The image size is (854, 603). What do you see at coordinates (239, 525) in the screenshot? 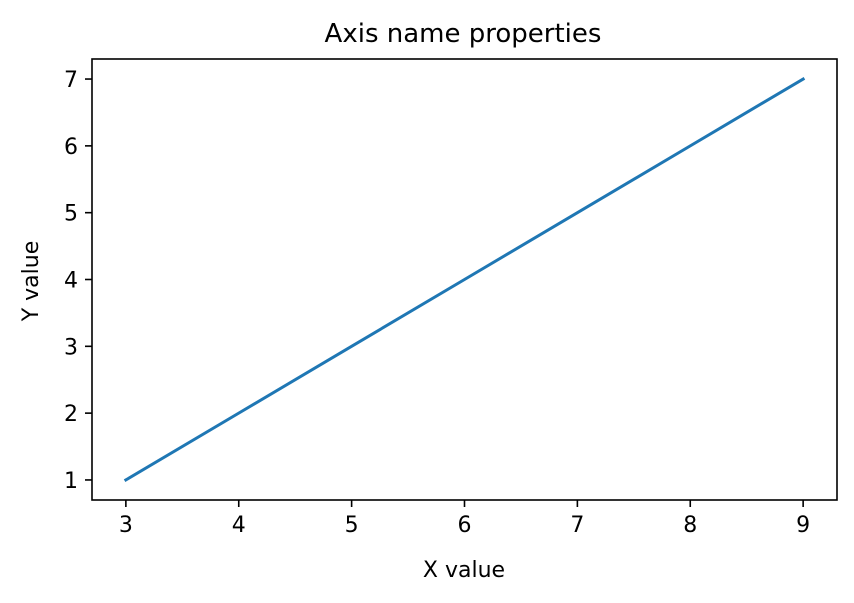
I see `x-tick-label: 4` at bounding box center [239, 525].